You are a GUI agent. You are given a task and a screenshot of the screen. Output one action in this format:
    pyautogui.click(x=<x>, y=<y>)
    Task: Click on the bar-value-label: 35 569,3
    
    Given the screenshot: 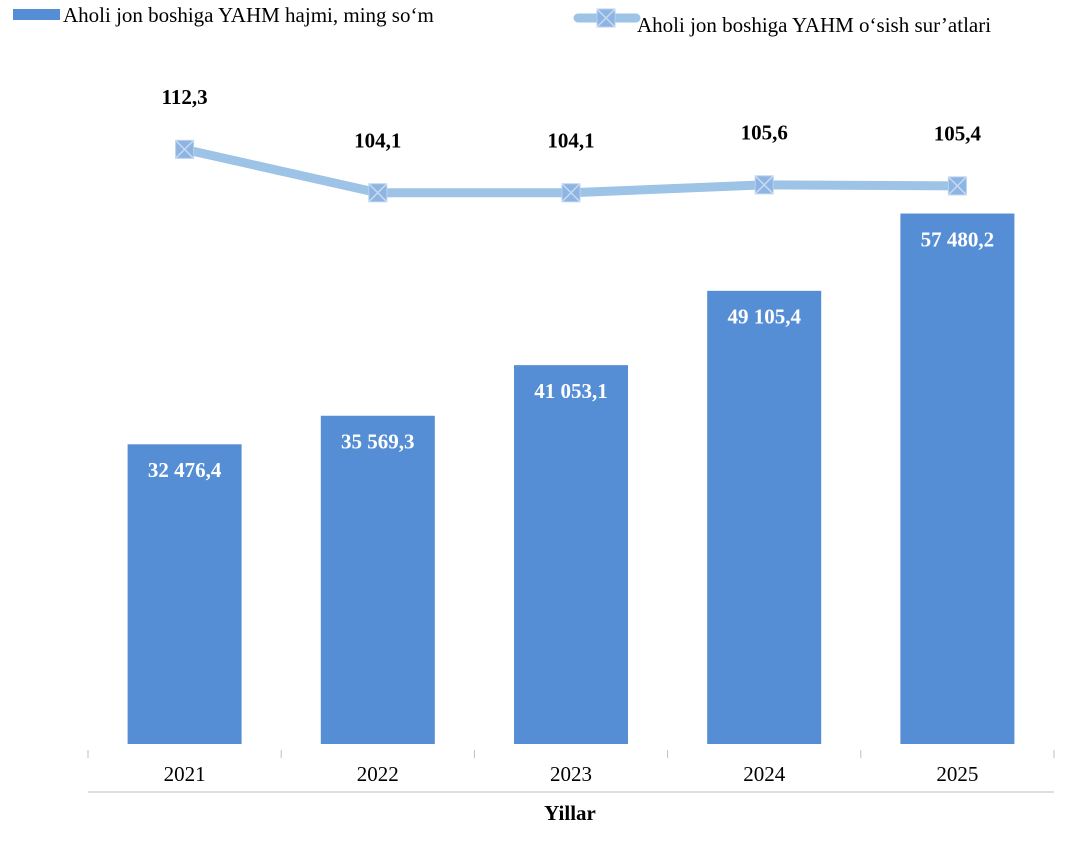 What is the action you would take?
    pyautogui.click(x=378, y=442)
    